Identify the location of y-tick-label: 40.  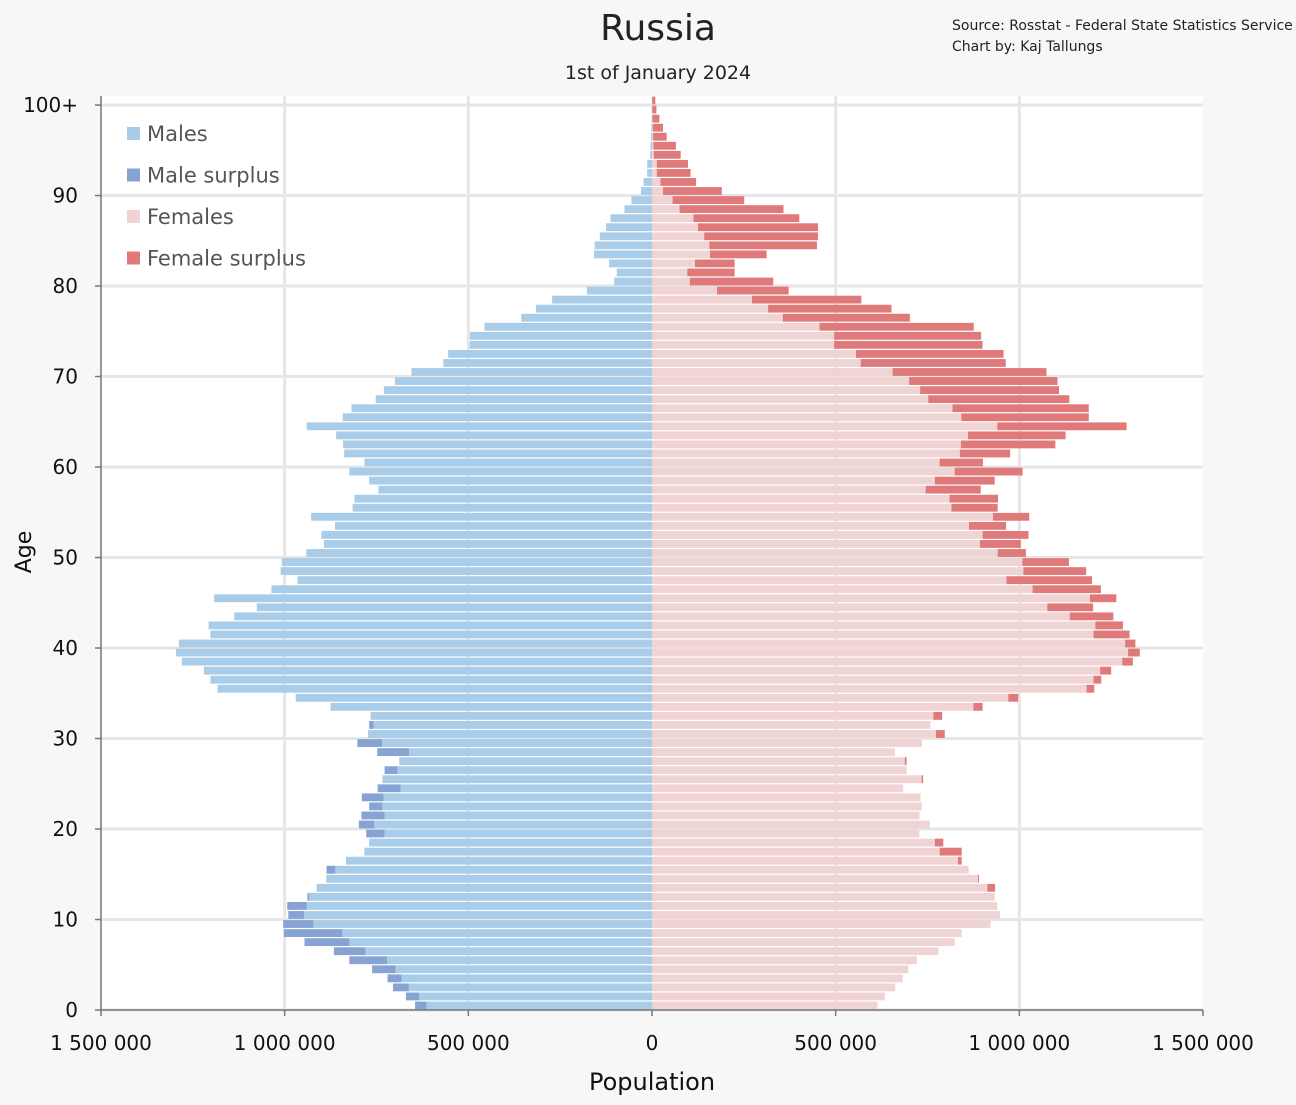
(65, 648).